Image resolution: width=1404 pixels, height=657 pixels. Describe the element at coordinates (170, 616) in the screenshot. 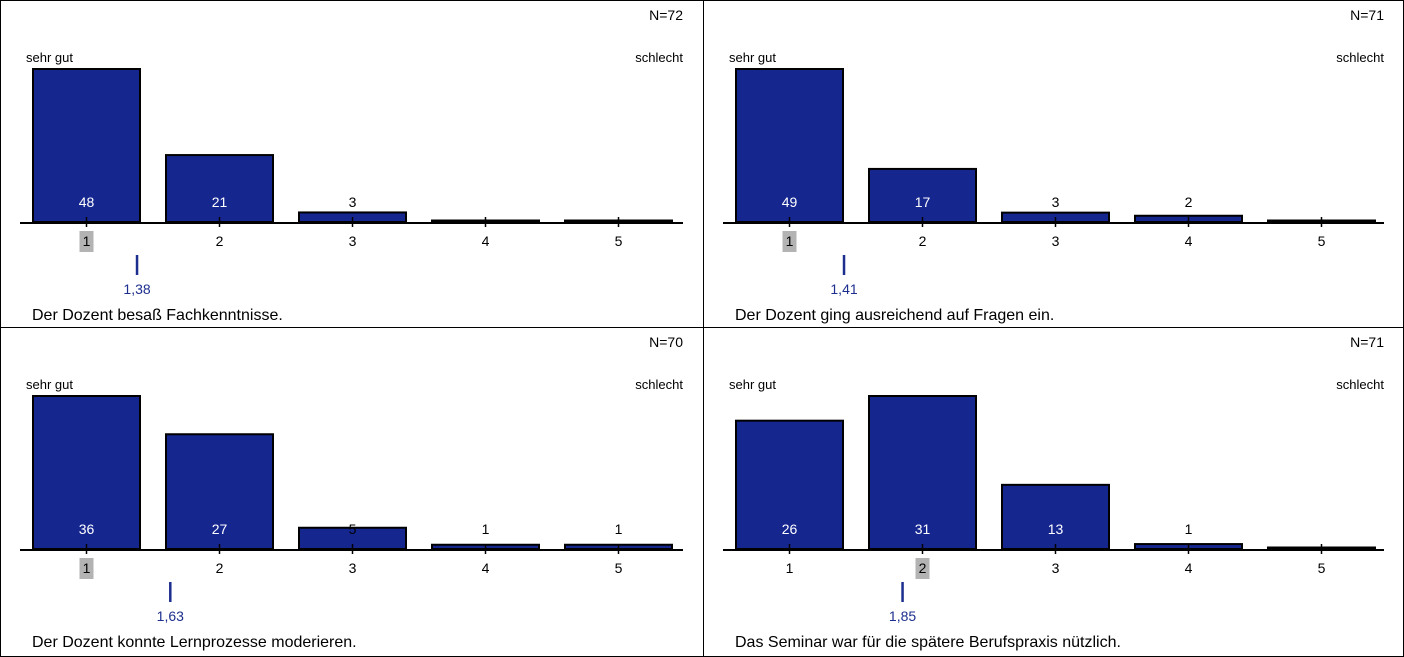

I see `mean-label: 1,63` at that location.